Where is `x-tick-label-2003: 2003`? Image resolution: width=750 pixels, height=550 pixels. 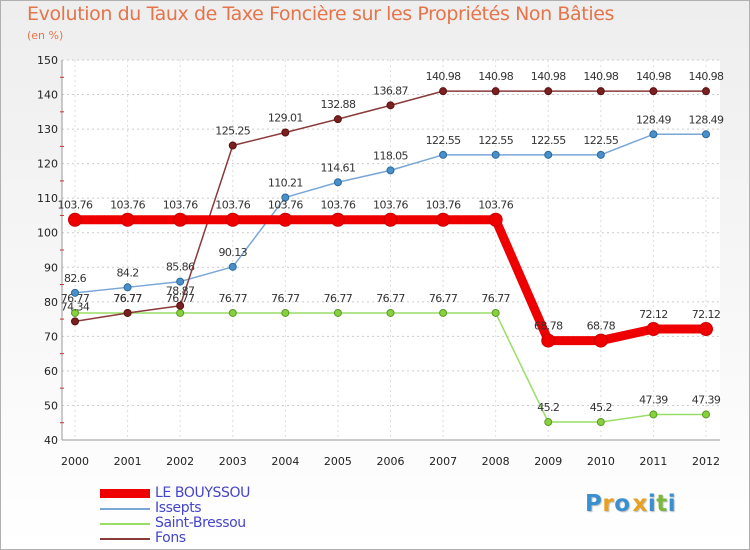 x-tick-label-2003: 2003 is located at coordinates (233, 461).